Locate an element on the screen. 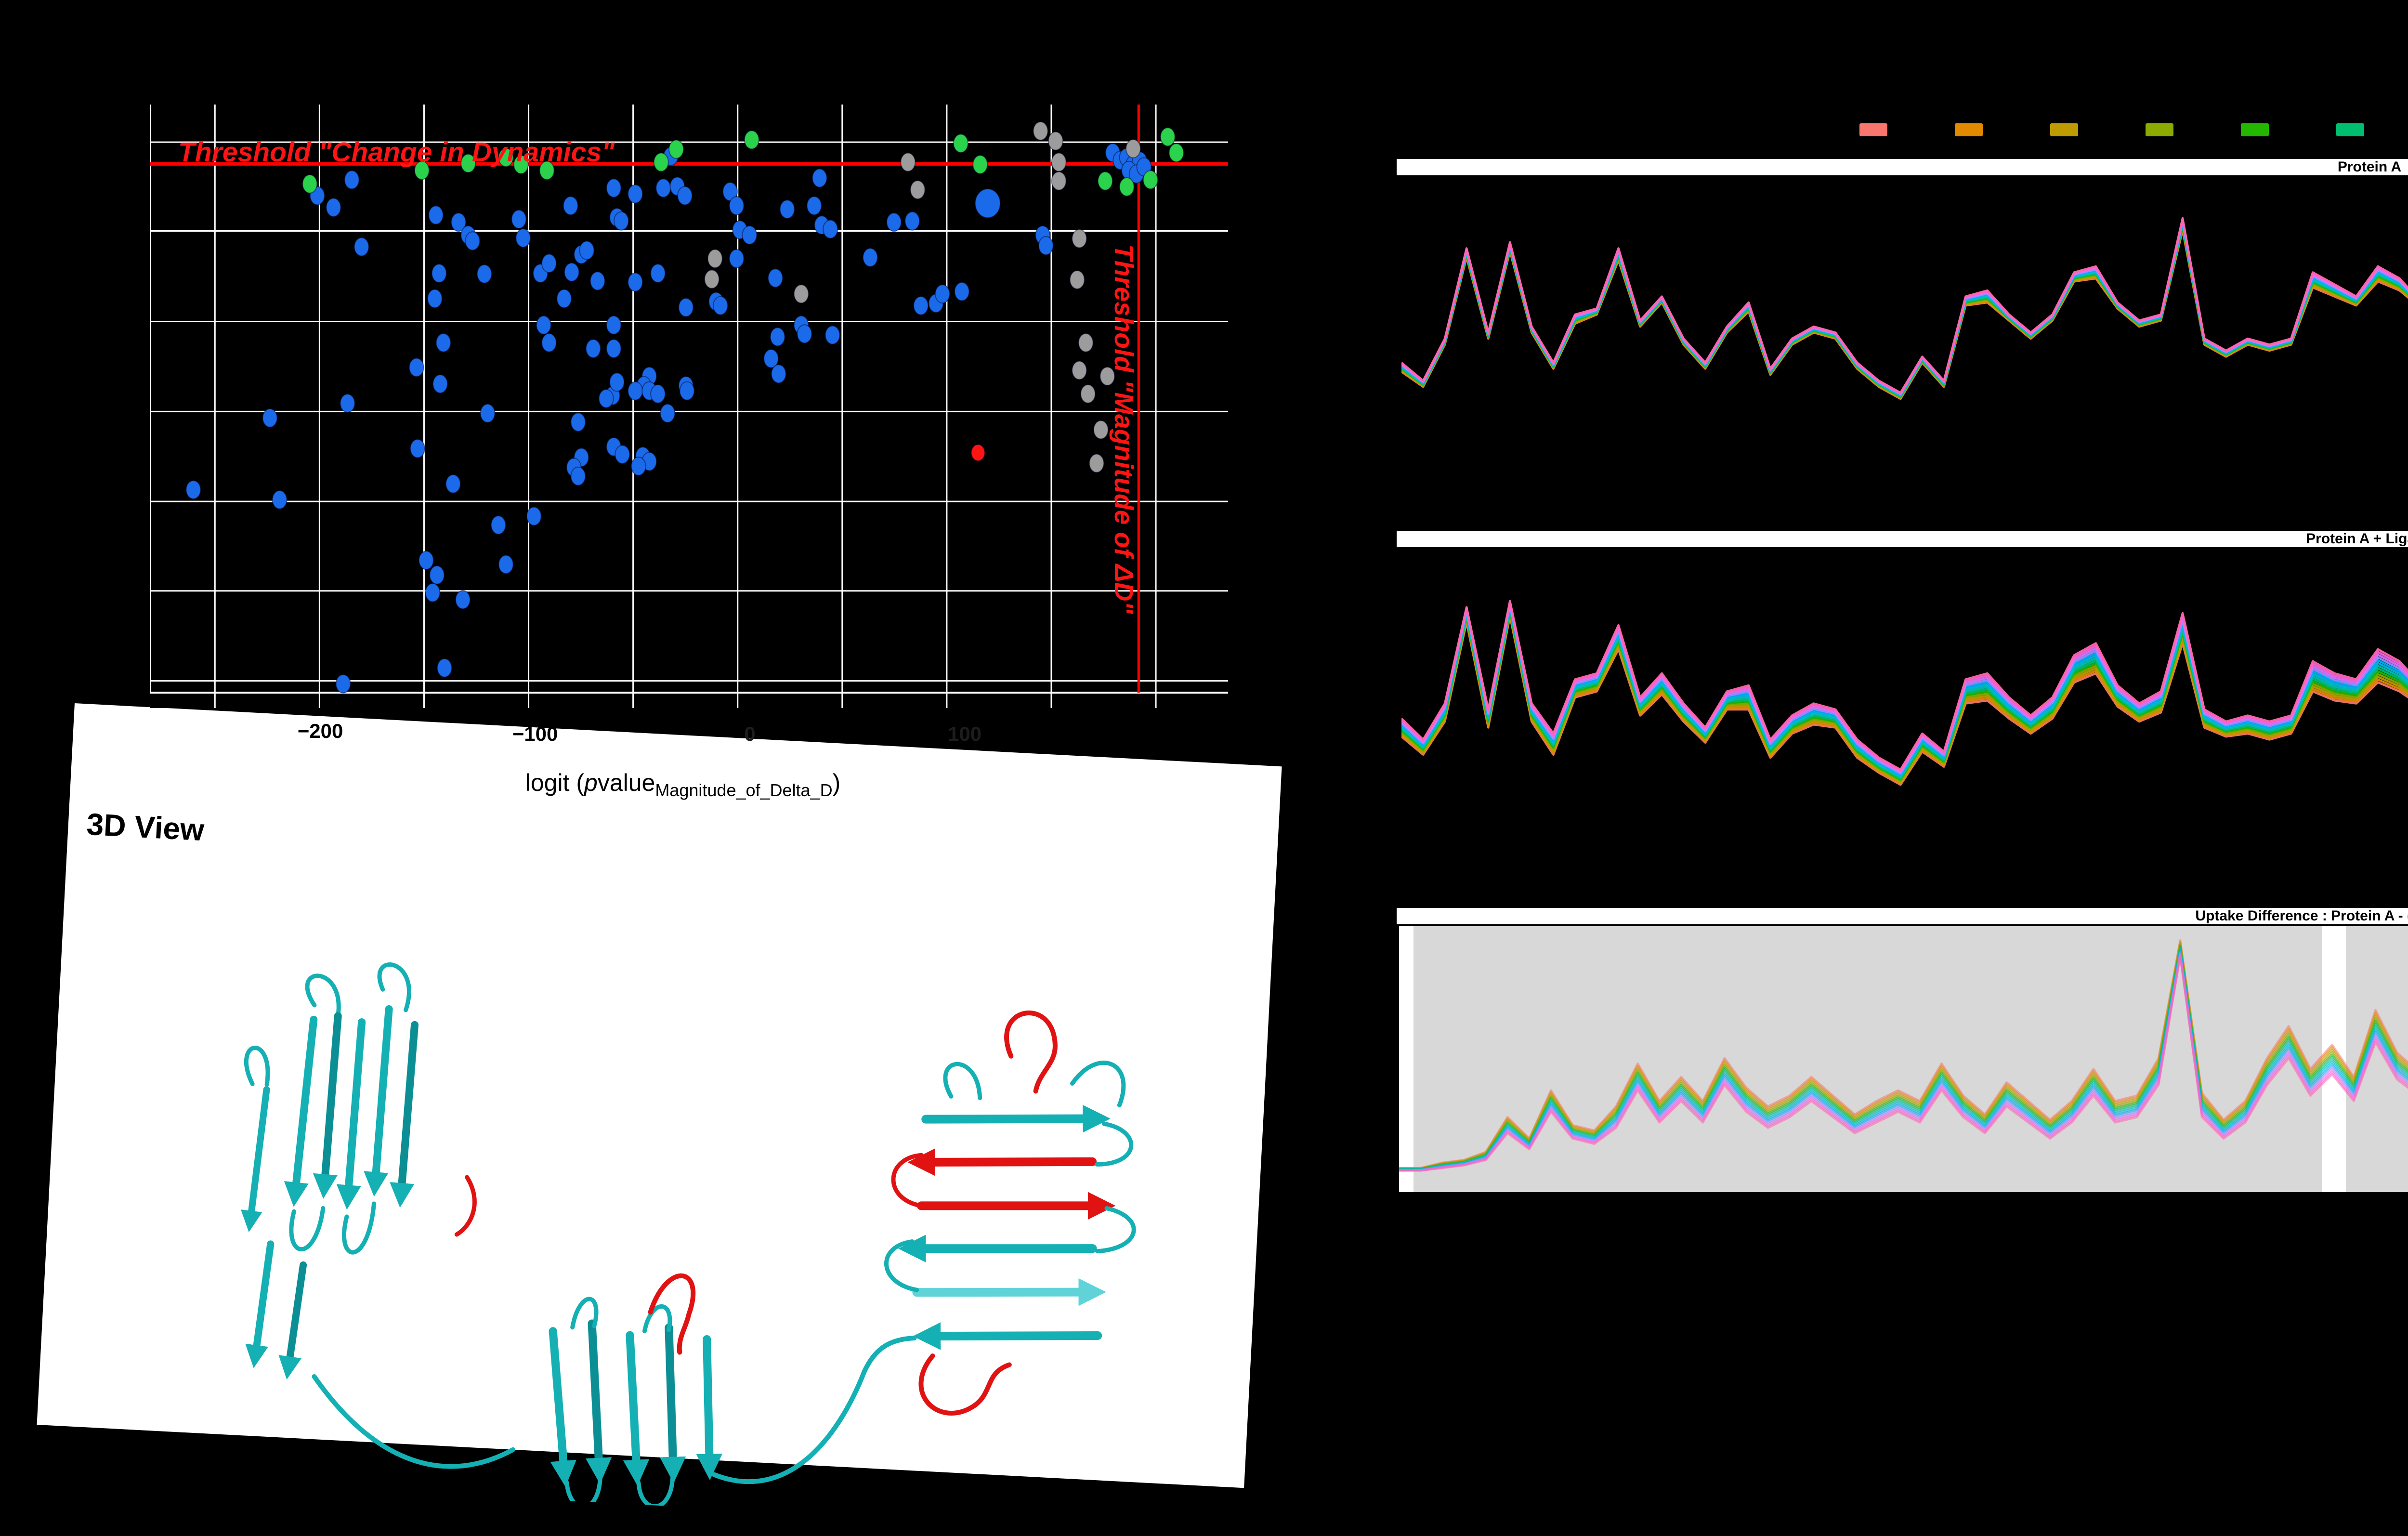 This screenshot has width=2408, height=1536. uptake-difference-canvas is located at coordinates (1903, 1058).